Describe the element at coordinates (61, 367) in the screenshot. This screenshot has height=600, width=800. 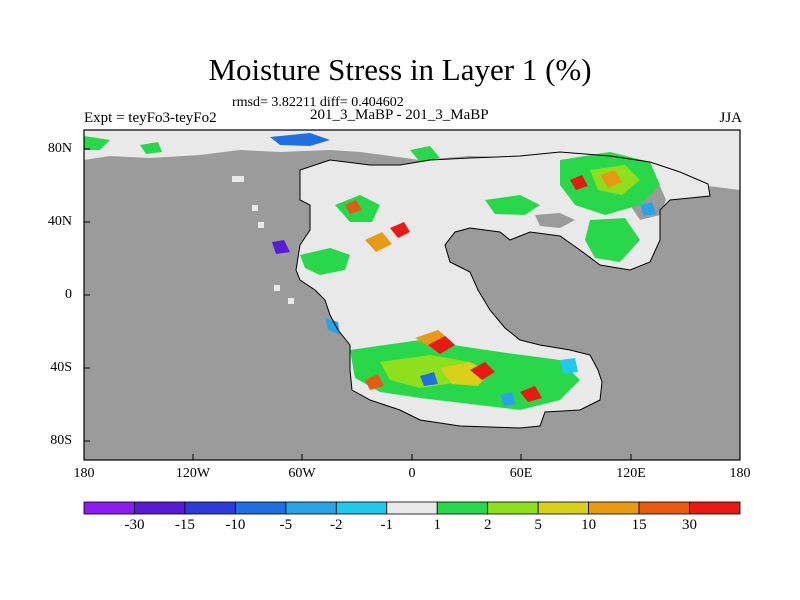
I see `y-tick-label: 40S` at that location.